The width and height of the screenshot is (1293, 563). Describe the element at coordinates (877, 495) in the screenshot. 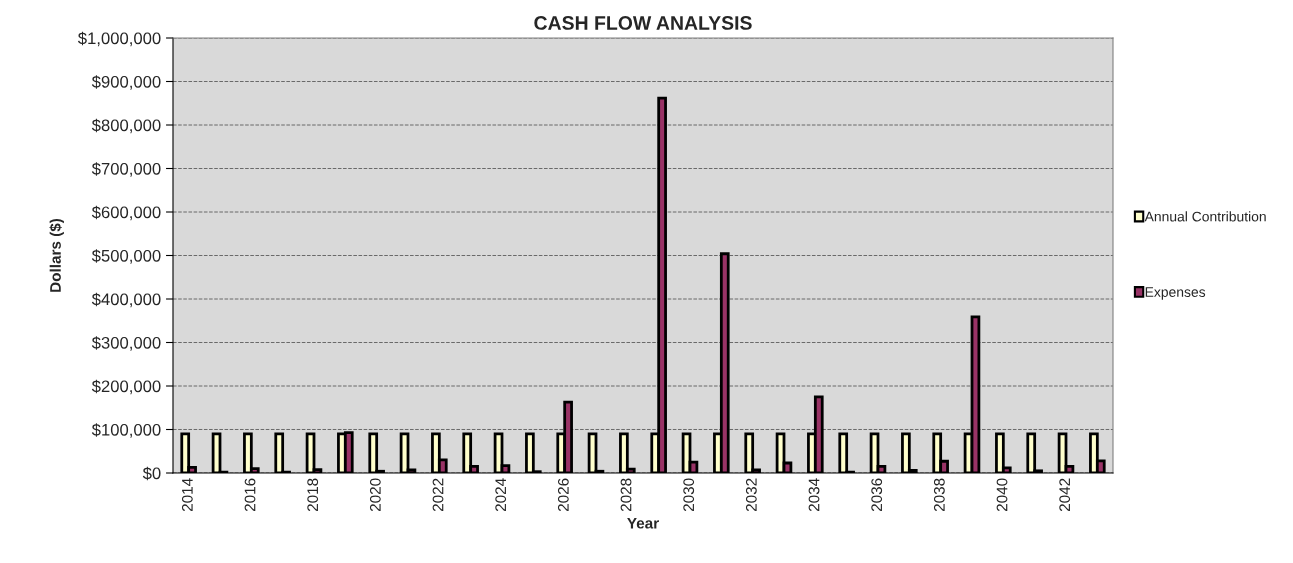

I see `x-tick-label: 2036` at that location.